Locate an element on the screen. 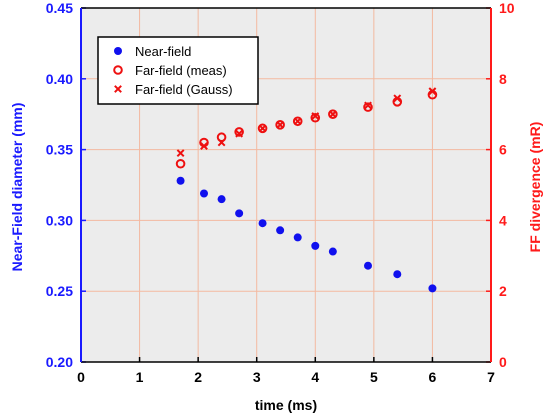 This screenshot has height=416, width=550. y-left-tick-label: 0.20 is located at coordinates (59, 362).